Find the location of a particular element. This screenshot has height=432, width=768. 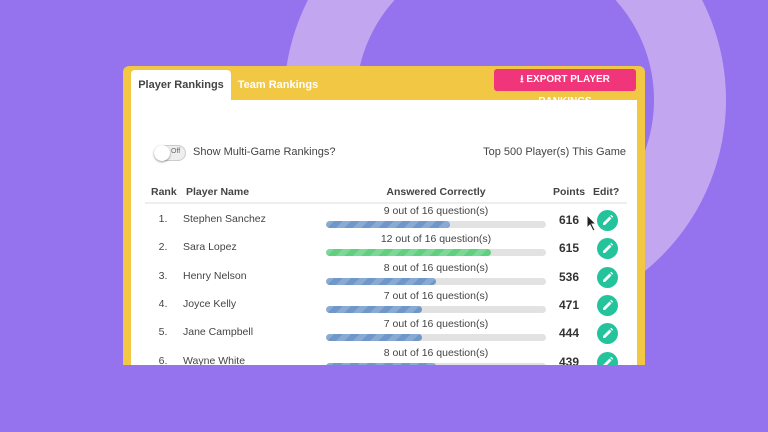

points: 536 is located at coordinates (569, 276).